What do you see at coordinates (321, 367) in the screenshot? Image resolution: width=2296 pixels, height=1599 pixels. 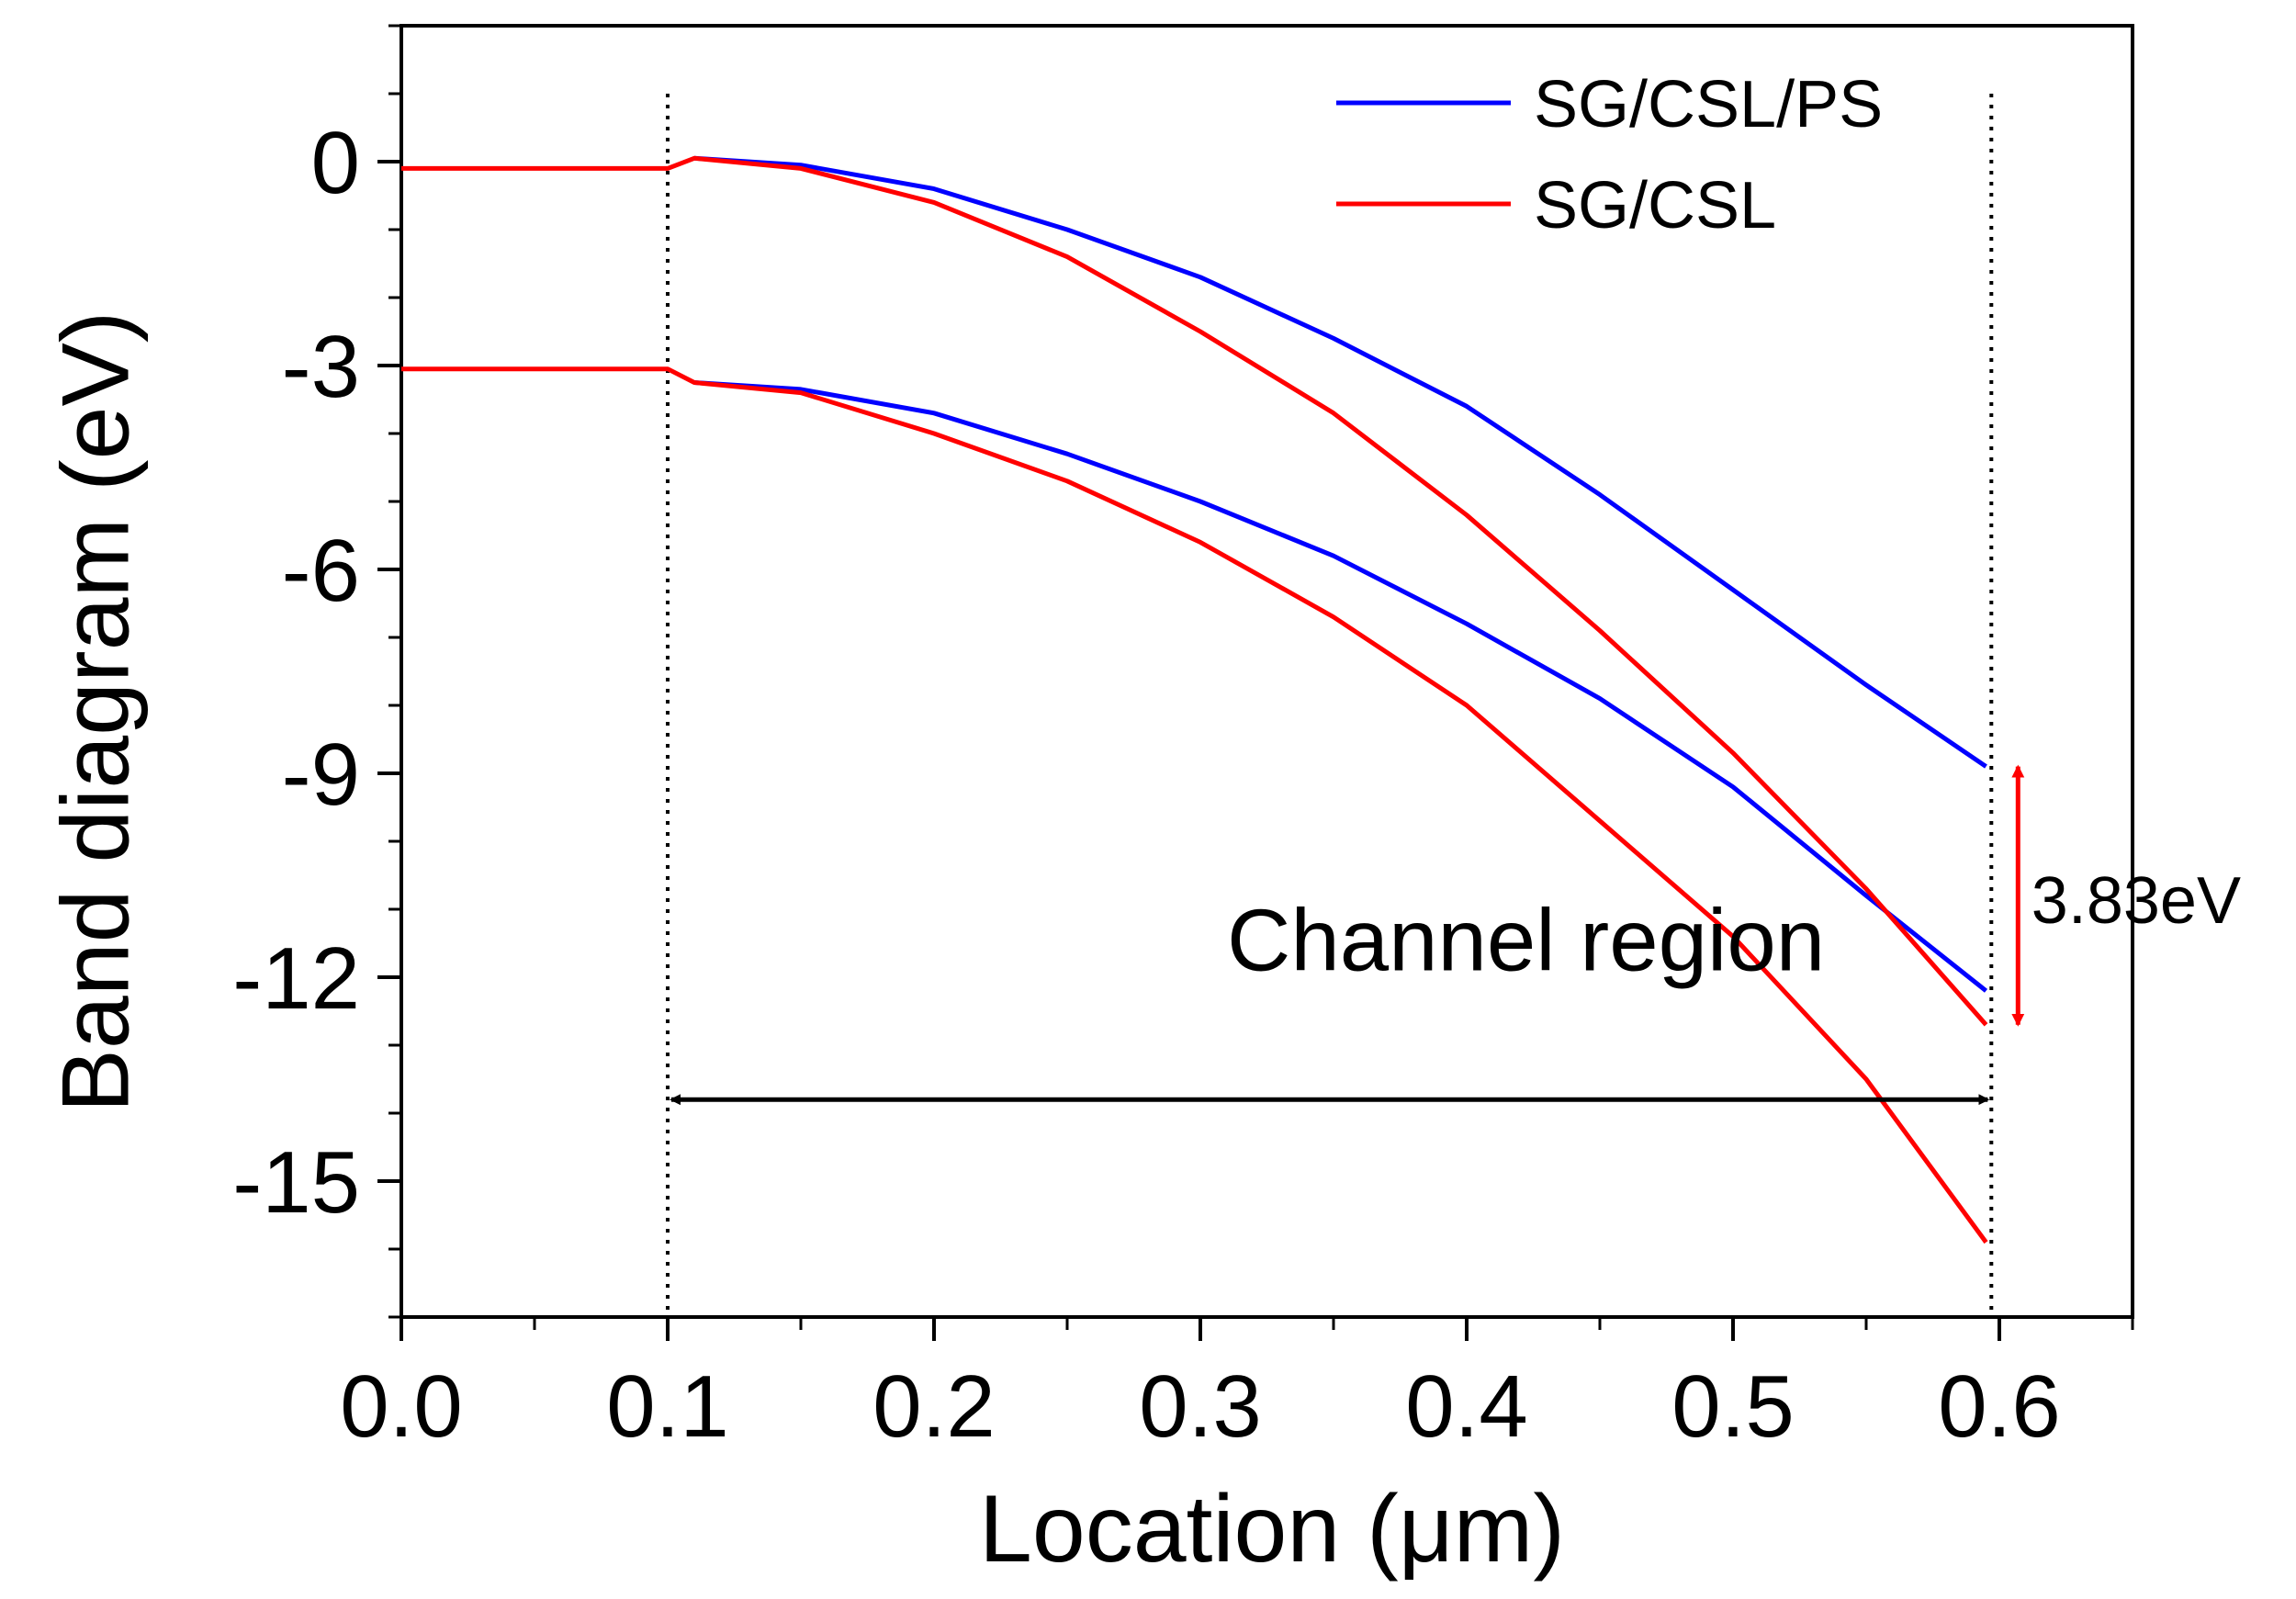 I see `y-tick-label-1: -3` at bounding box center [321, 367].